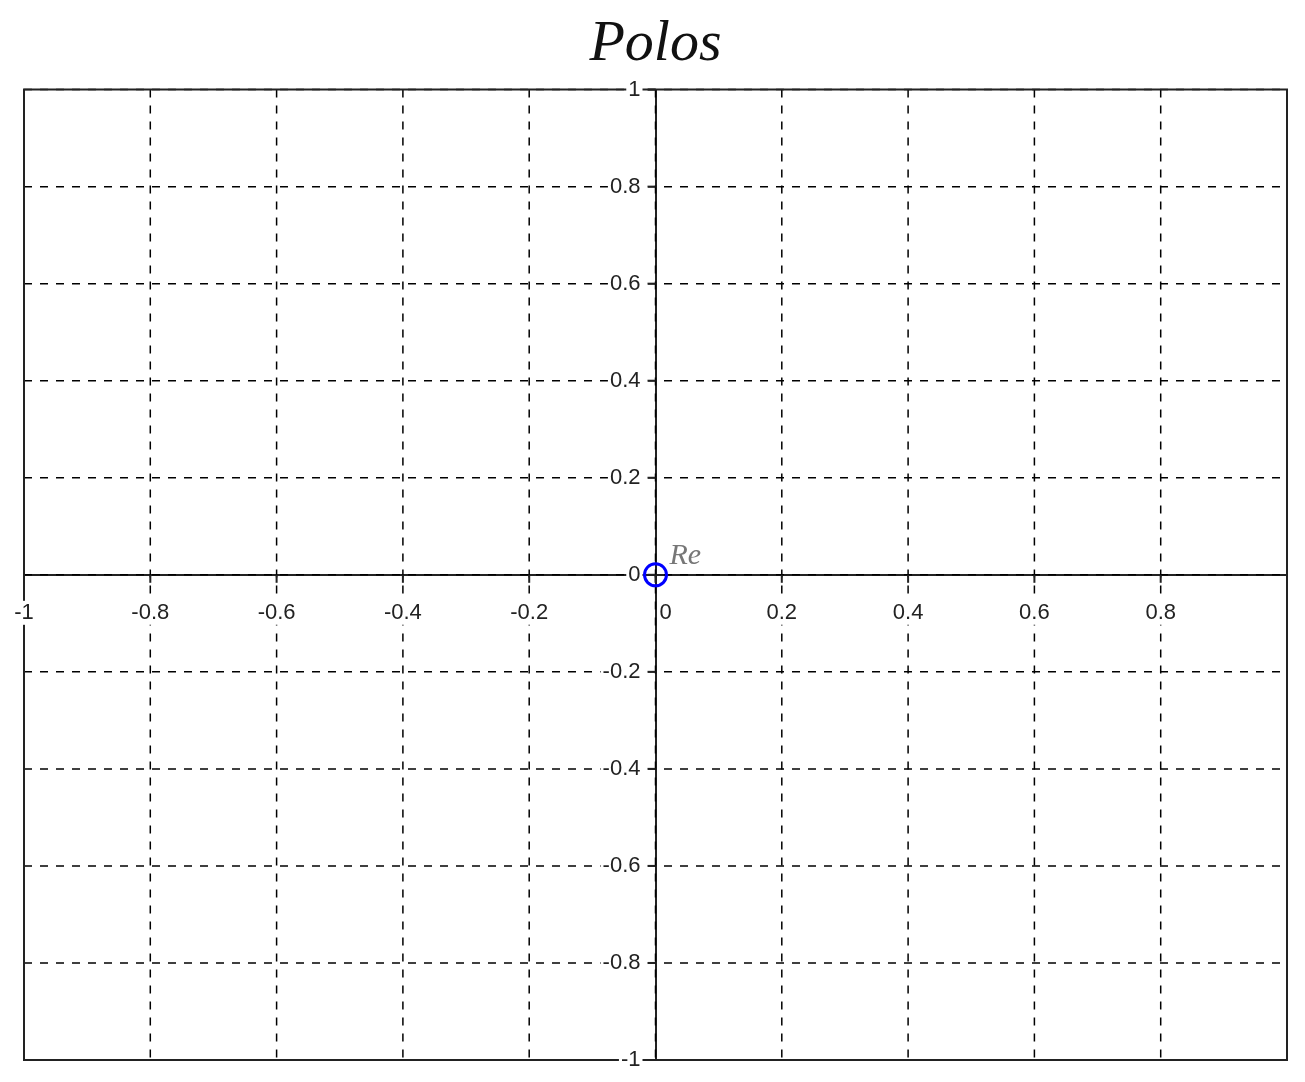  I want to click on x-tick-label: -0.2, so click(529, 611).